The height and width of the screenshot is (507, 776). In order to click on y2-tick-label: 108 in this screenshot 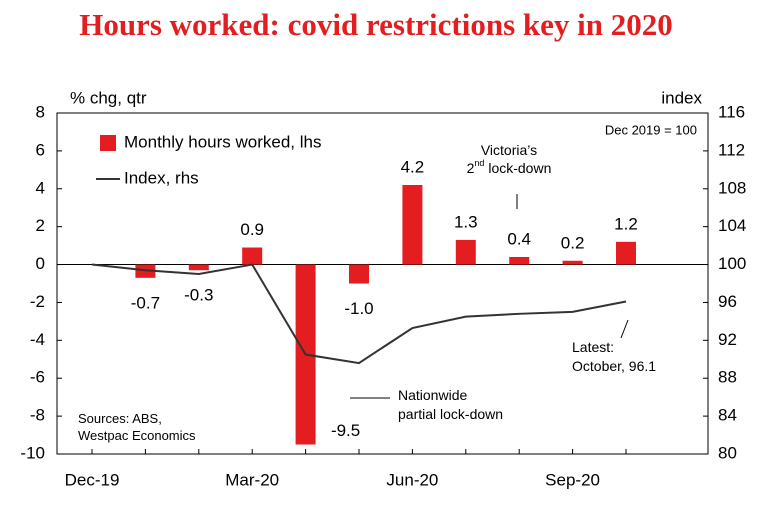, I will do `click(732, 187)`.